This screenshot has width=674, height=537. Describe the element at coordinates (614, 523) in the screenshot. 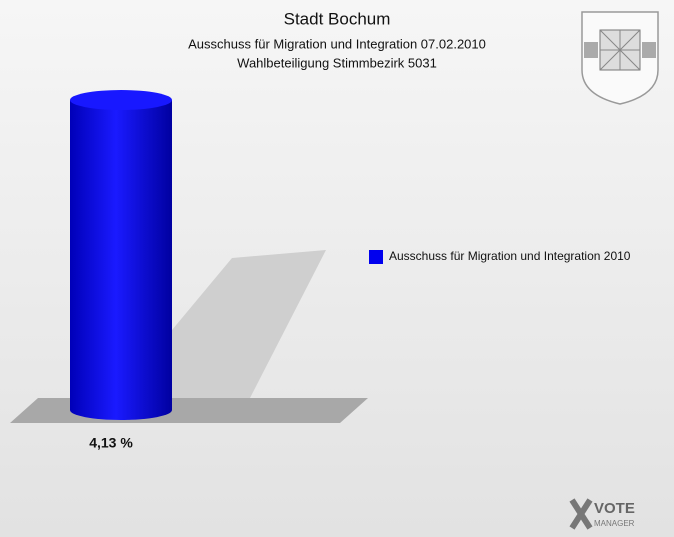

I see `logo-text: MANAGER` at that location.